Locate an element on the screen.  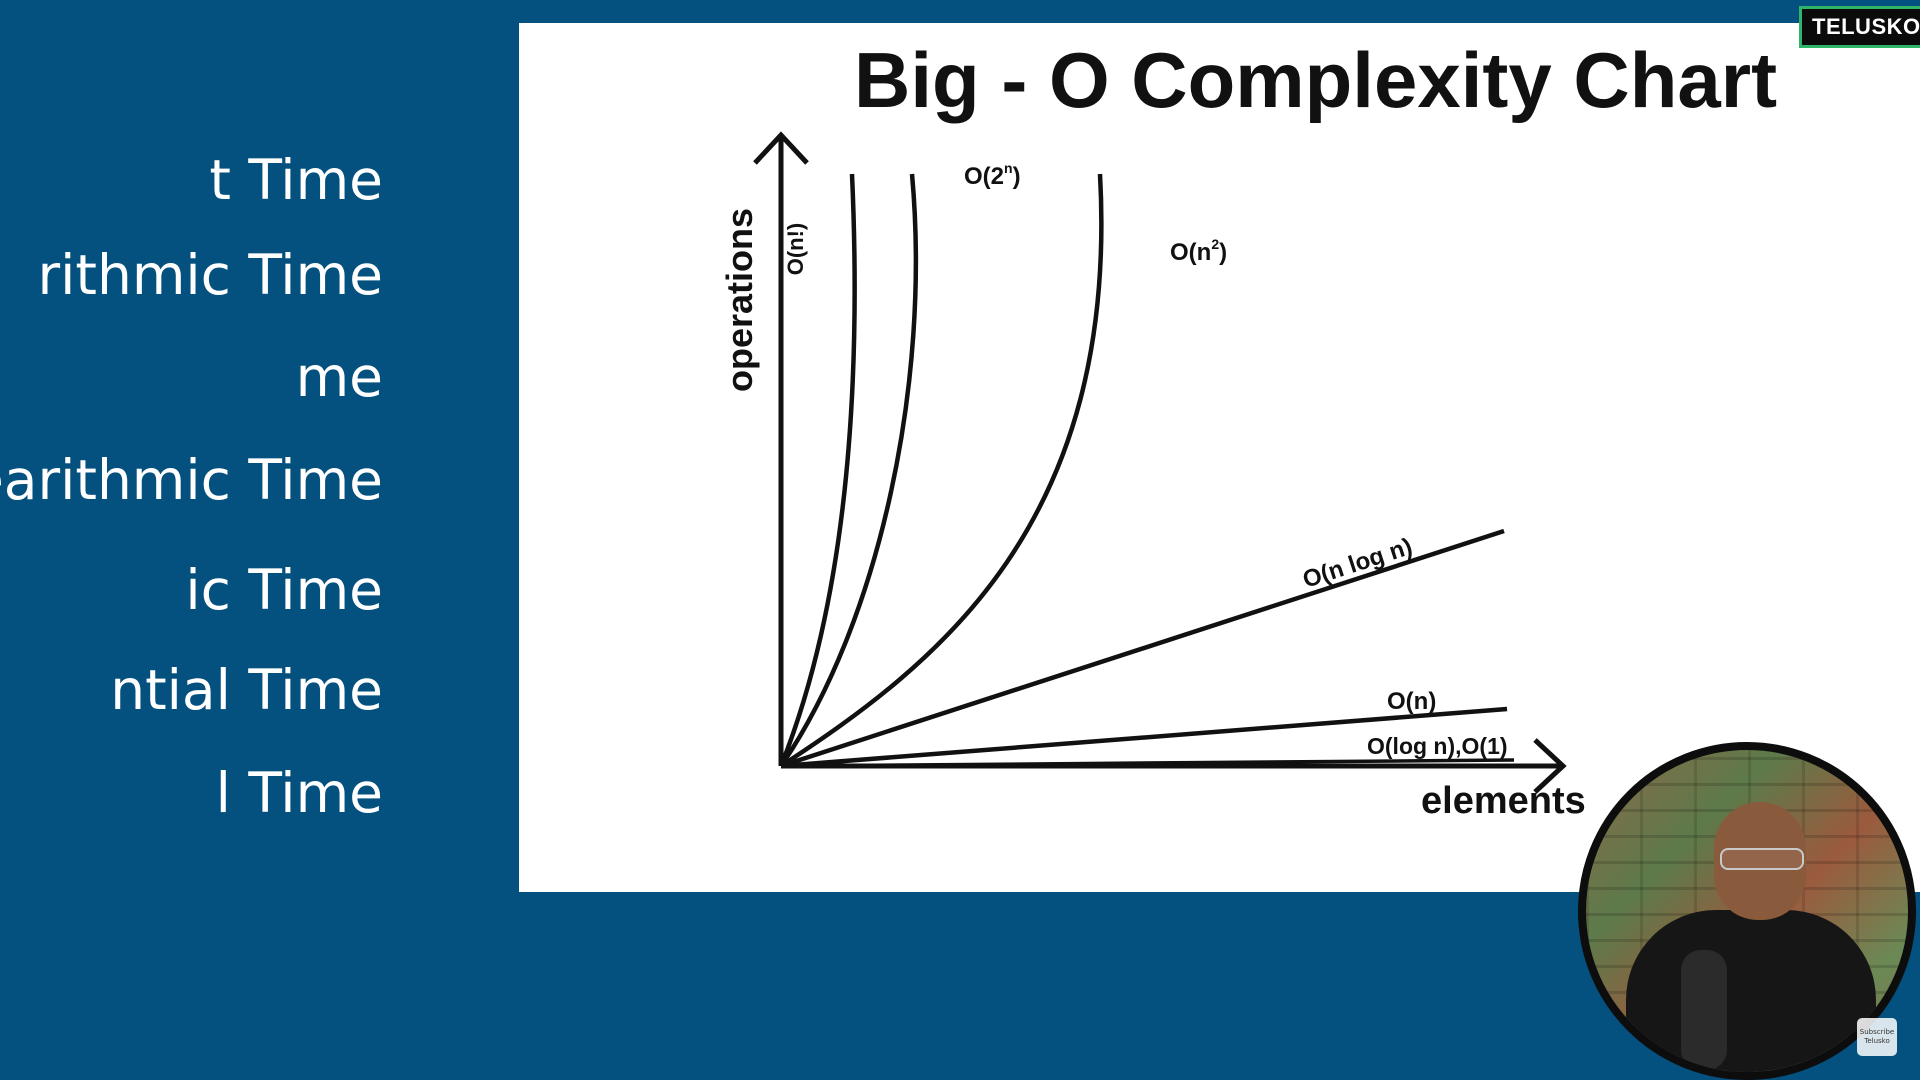
curve-quadratic is located at coordinates (941, 470).